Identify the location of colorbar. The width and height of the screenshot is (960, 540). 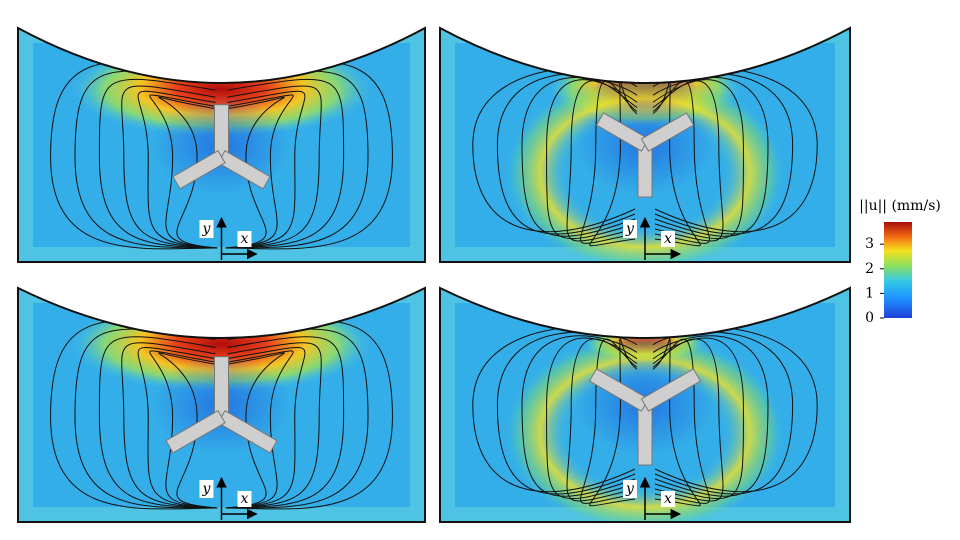
(898, 270).